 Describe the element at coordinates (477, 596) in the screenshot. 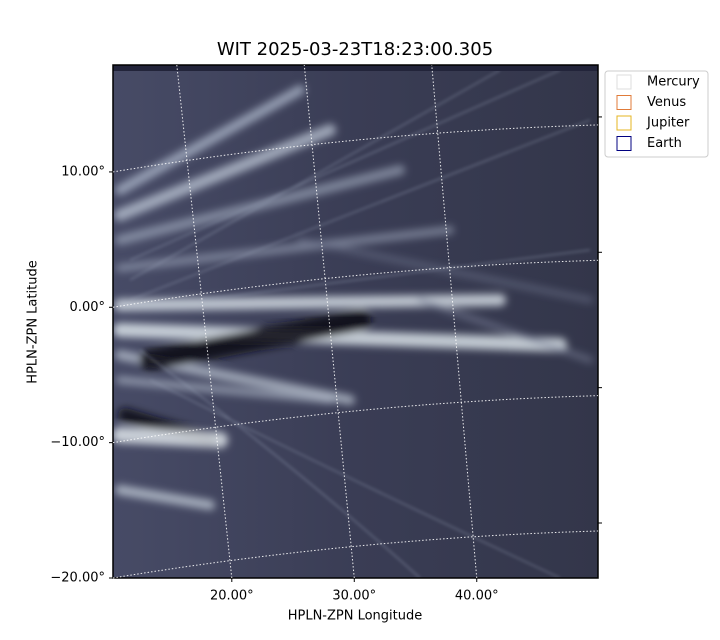

I see `x-tick-label: 40.00°` at that location.